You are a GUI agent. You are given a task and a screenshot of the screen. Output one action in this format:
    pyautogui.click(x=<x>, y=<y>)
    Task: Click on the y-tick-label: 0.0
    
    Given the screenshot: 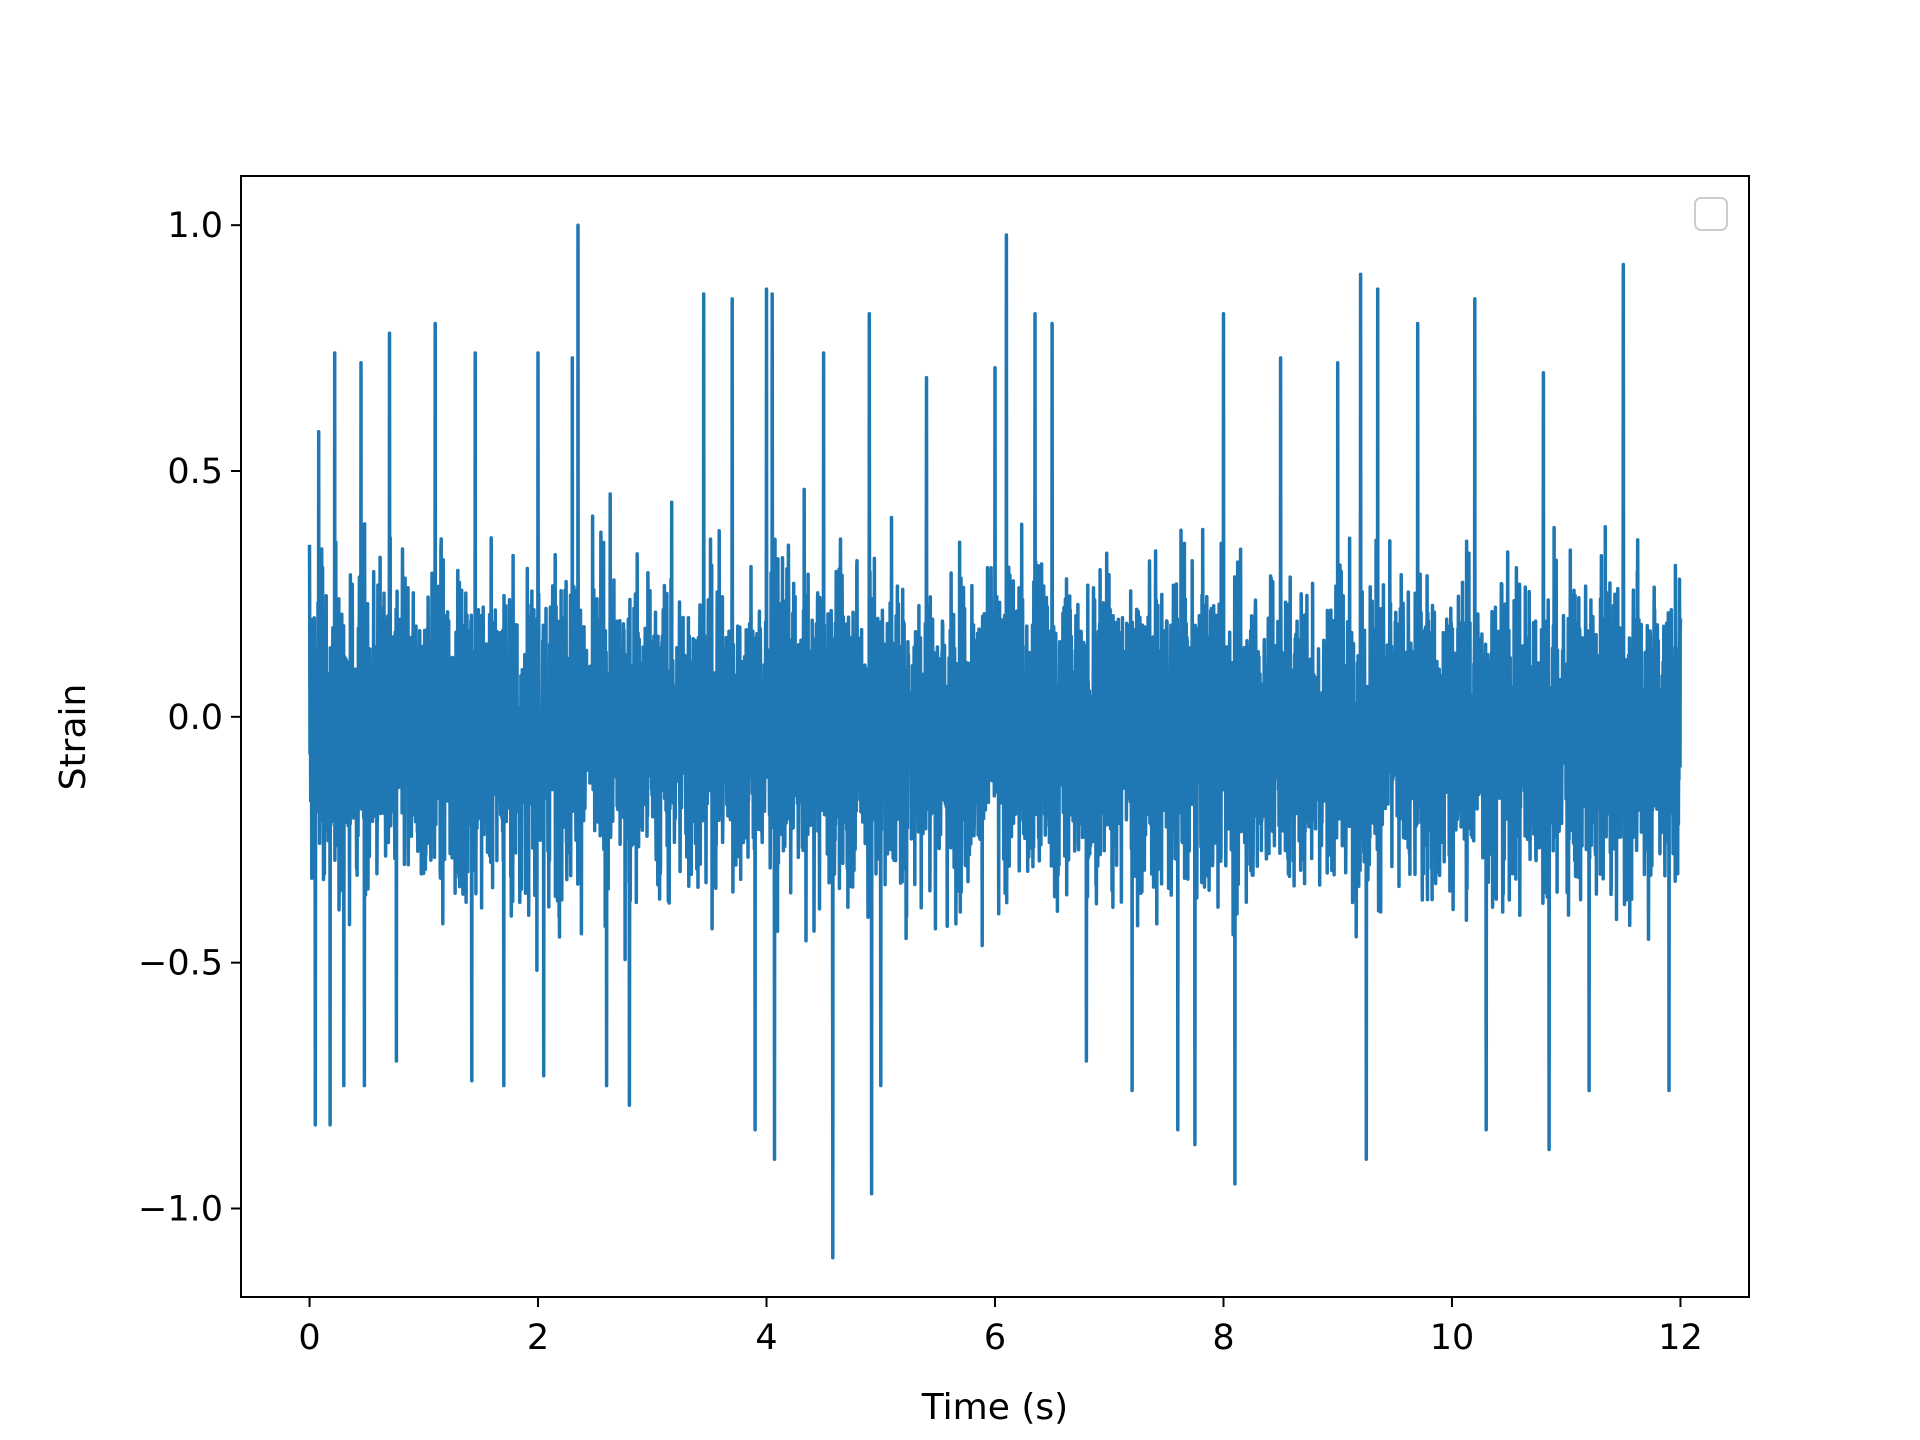 What is the action you would take?
    pyautogui.click(x=195, y=718)
    